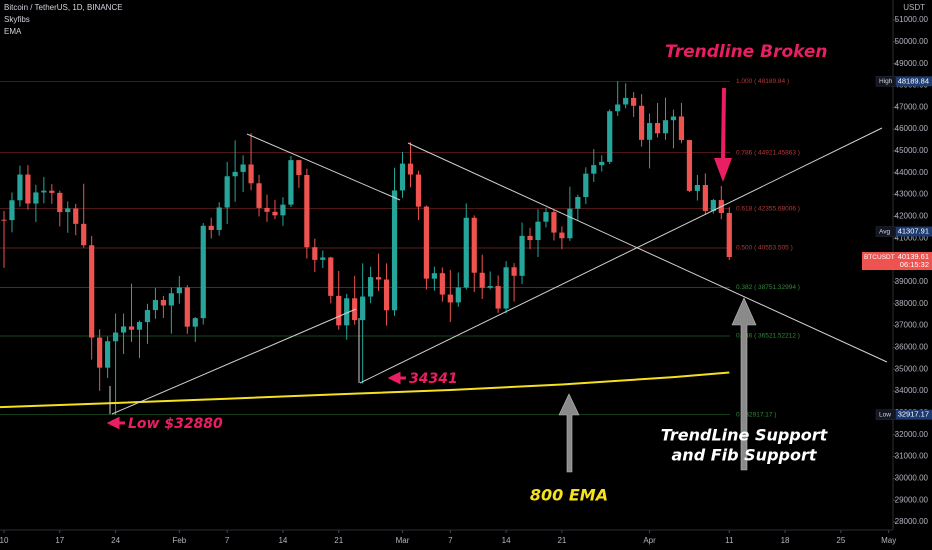 The image size is (932, 550). What do you see at coordinates (885, 414) in the screenshot?
I see `badge-label: Low` at bounding box center [885, 414].